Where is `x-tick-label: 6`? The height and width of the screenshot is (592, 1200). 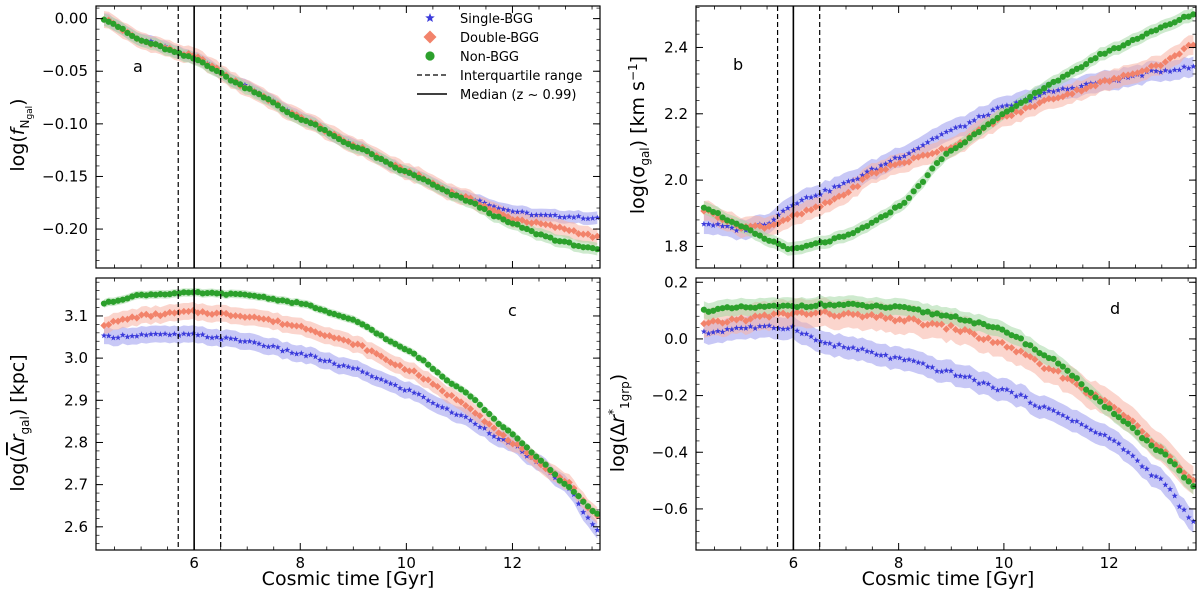
x-tick-label: 6 is located at coordinates (794, 563).